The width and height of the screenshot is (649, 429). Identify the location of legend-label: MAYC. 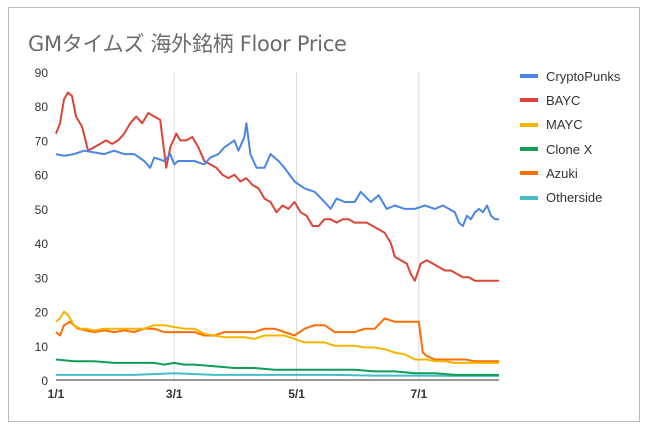
(564, 125).